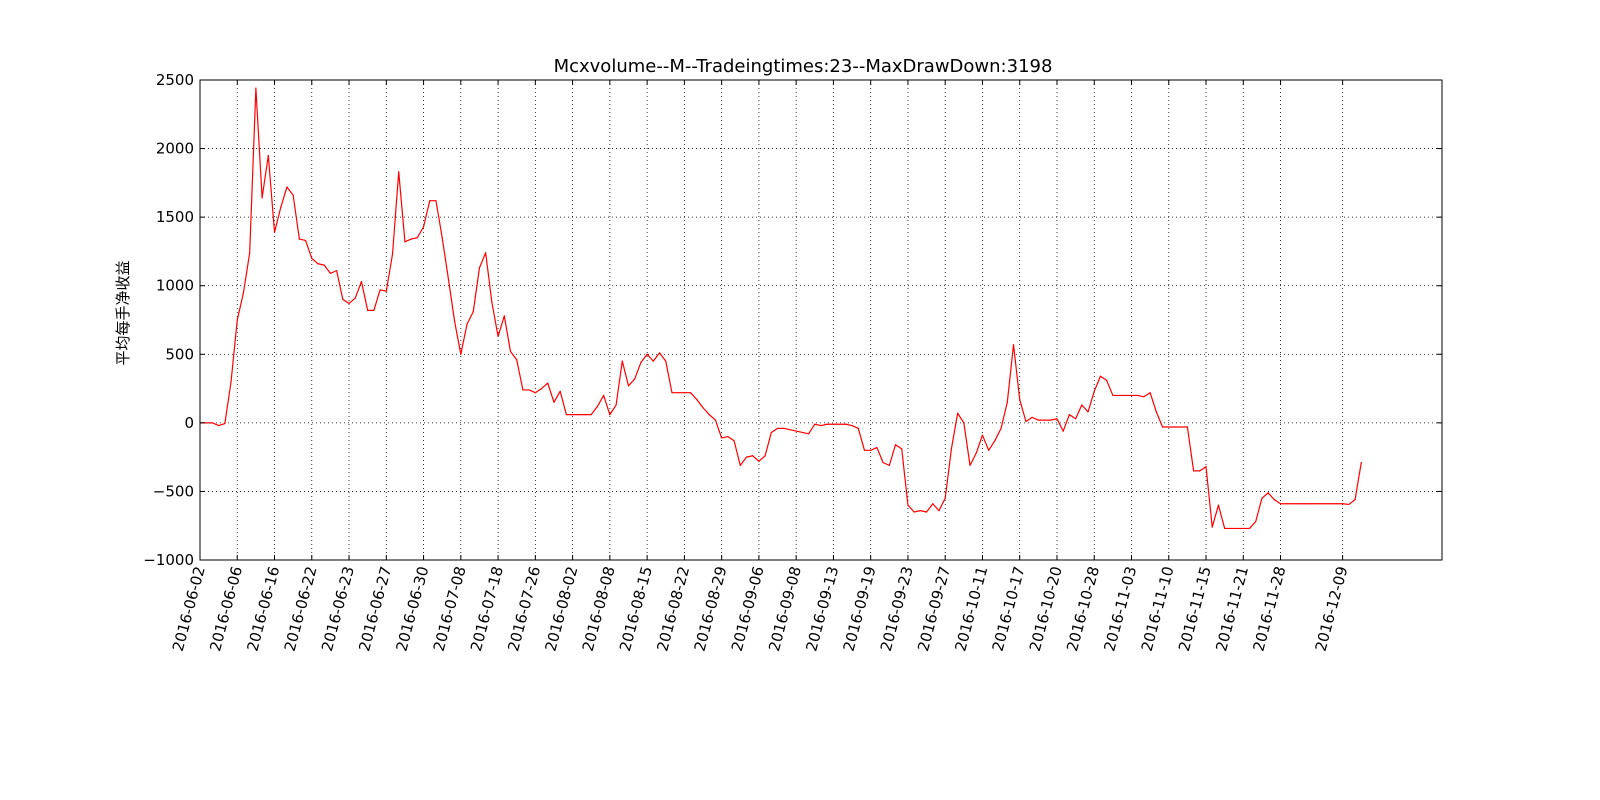 Image resolution: width=1600 pixels, height=800 pixels. Describe the element at coordinates (412, 608) in the screenshot. I see `x-tick-label: 2016-06-30` at that location.